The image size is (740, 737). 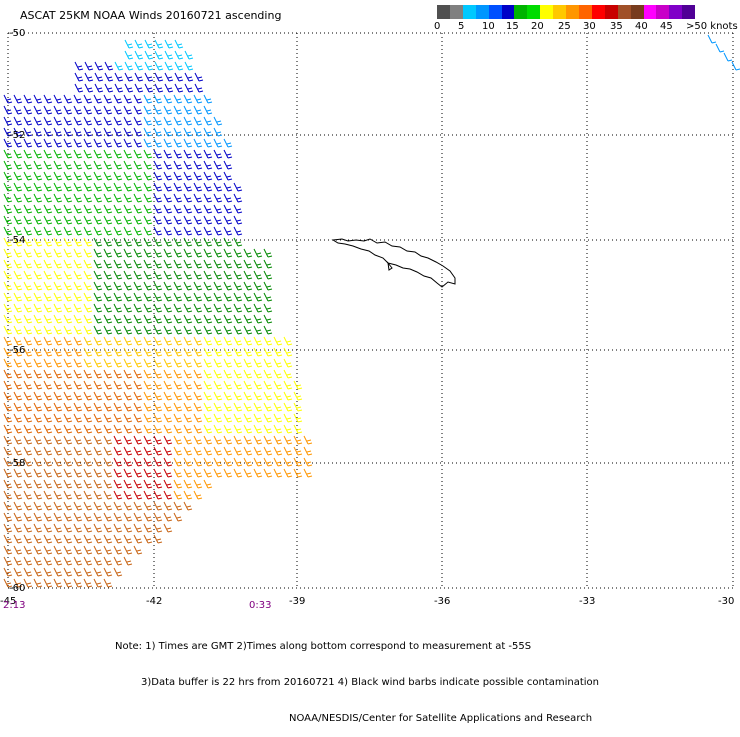 What do you see at coordinates (17, 350) in the screenshot?
I see `lat-label: -56` at bounding box center [17, 350].